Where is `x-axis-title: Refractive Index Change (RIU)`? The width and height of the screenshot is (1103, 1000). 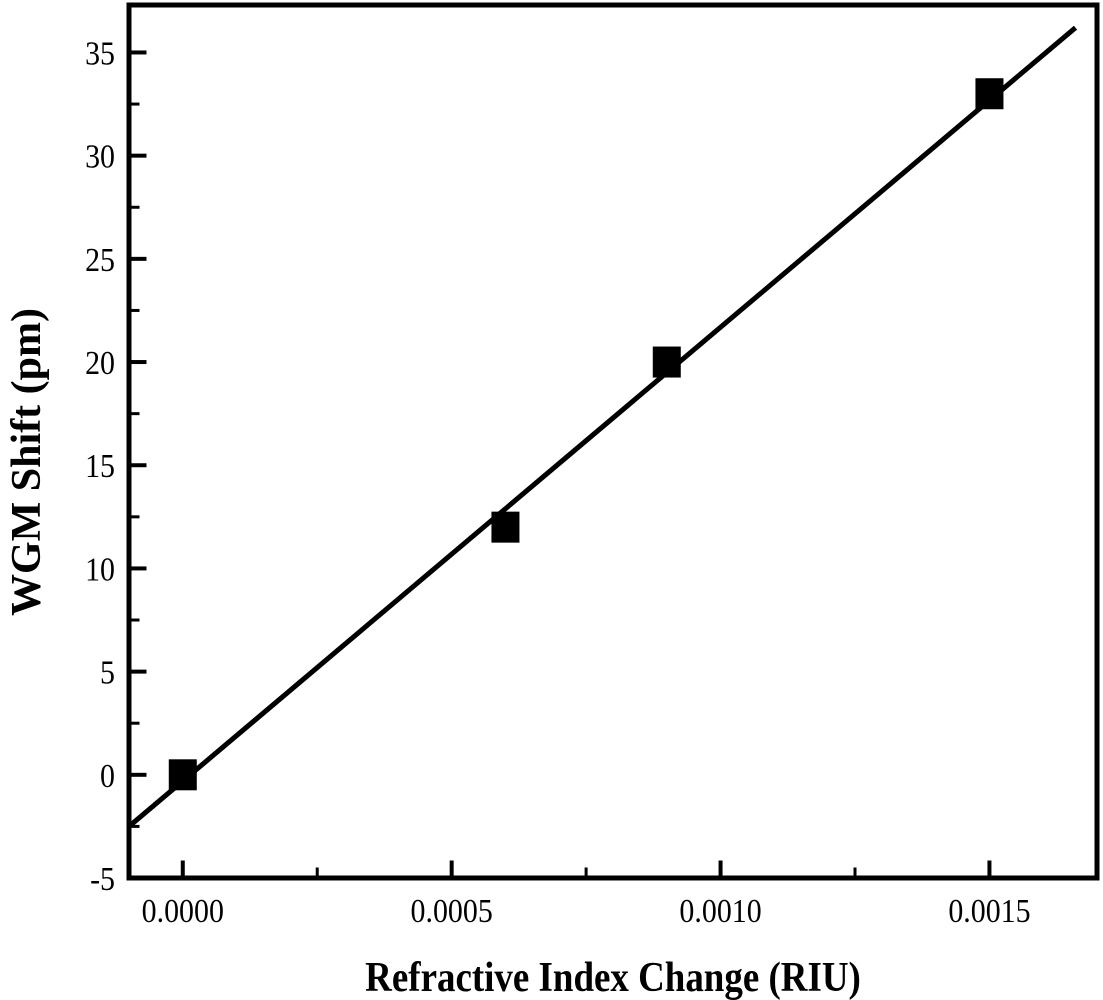 x-axis-title: Refractive Index Change (RIU) is located at coordinates (613, 977).